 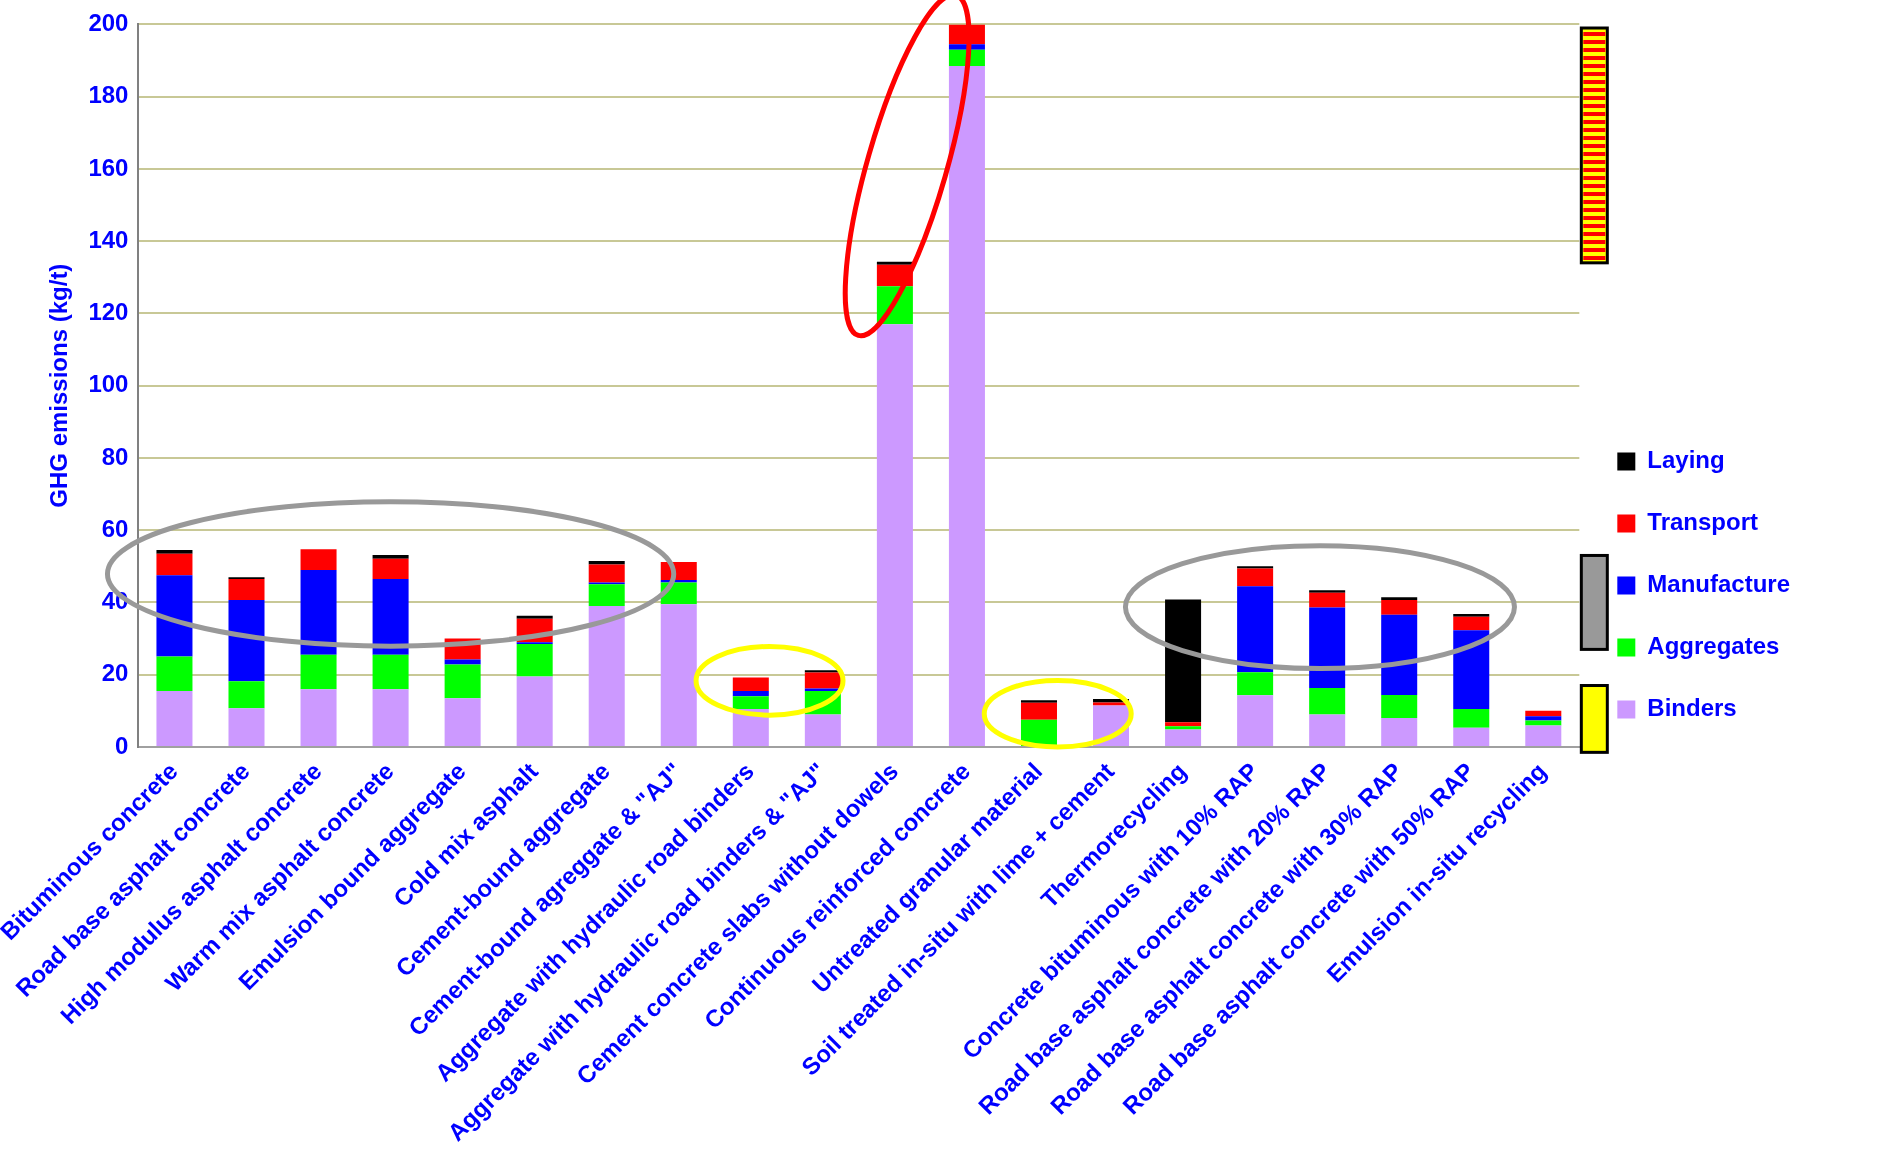 What do you see at coordinates (108, 167) in the screenshot?
I see `y-tick-label: 160` at bounding box center [108, 167].